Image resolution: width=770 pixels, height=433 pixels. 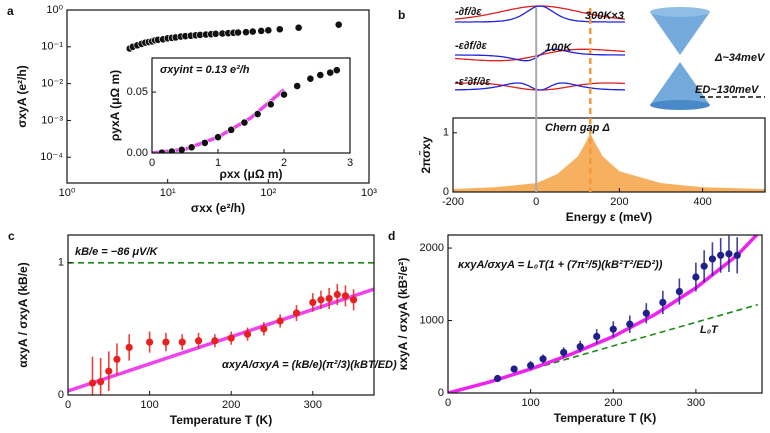 I want to click on x-axis-label: Temperature T (K), so click(x=605, y=418).